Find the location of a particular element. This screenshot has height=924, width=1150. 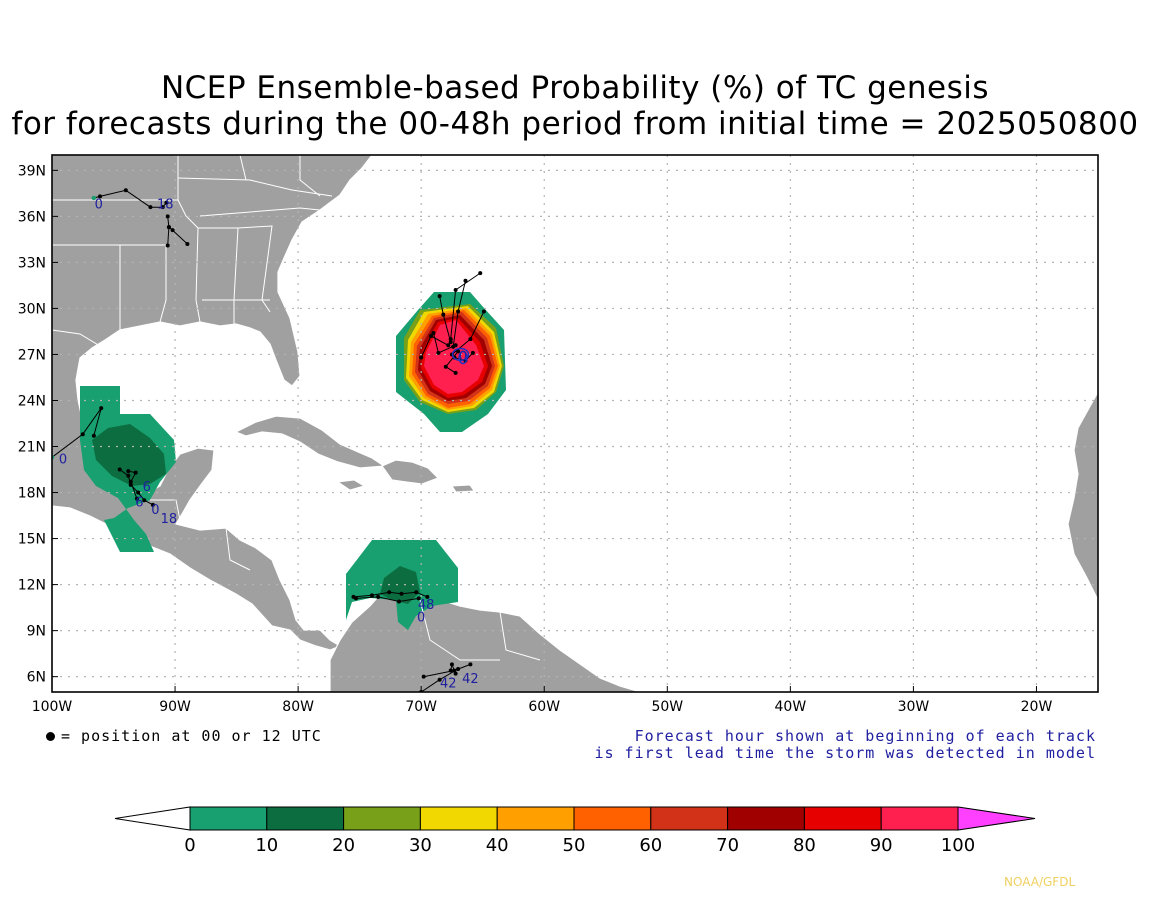

lon-tick-label: 60W is located at coordinates (544, 707).